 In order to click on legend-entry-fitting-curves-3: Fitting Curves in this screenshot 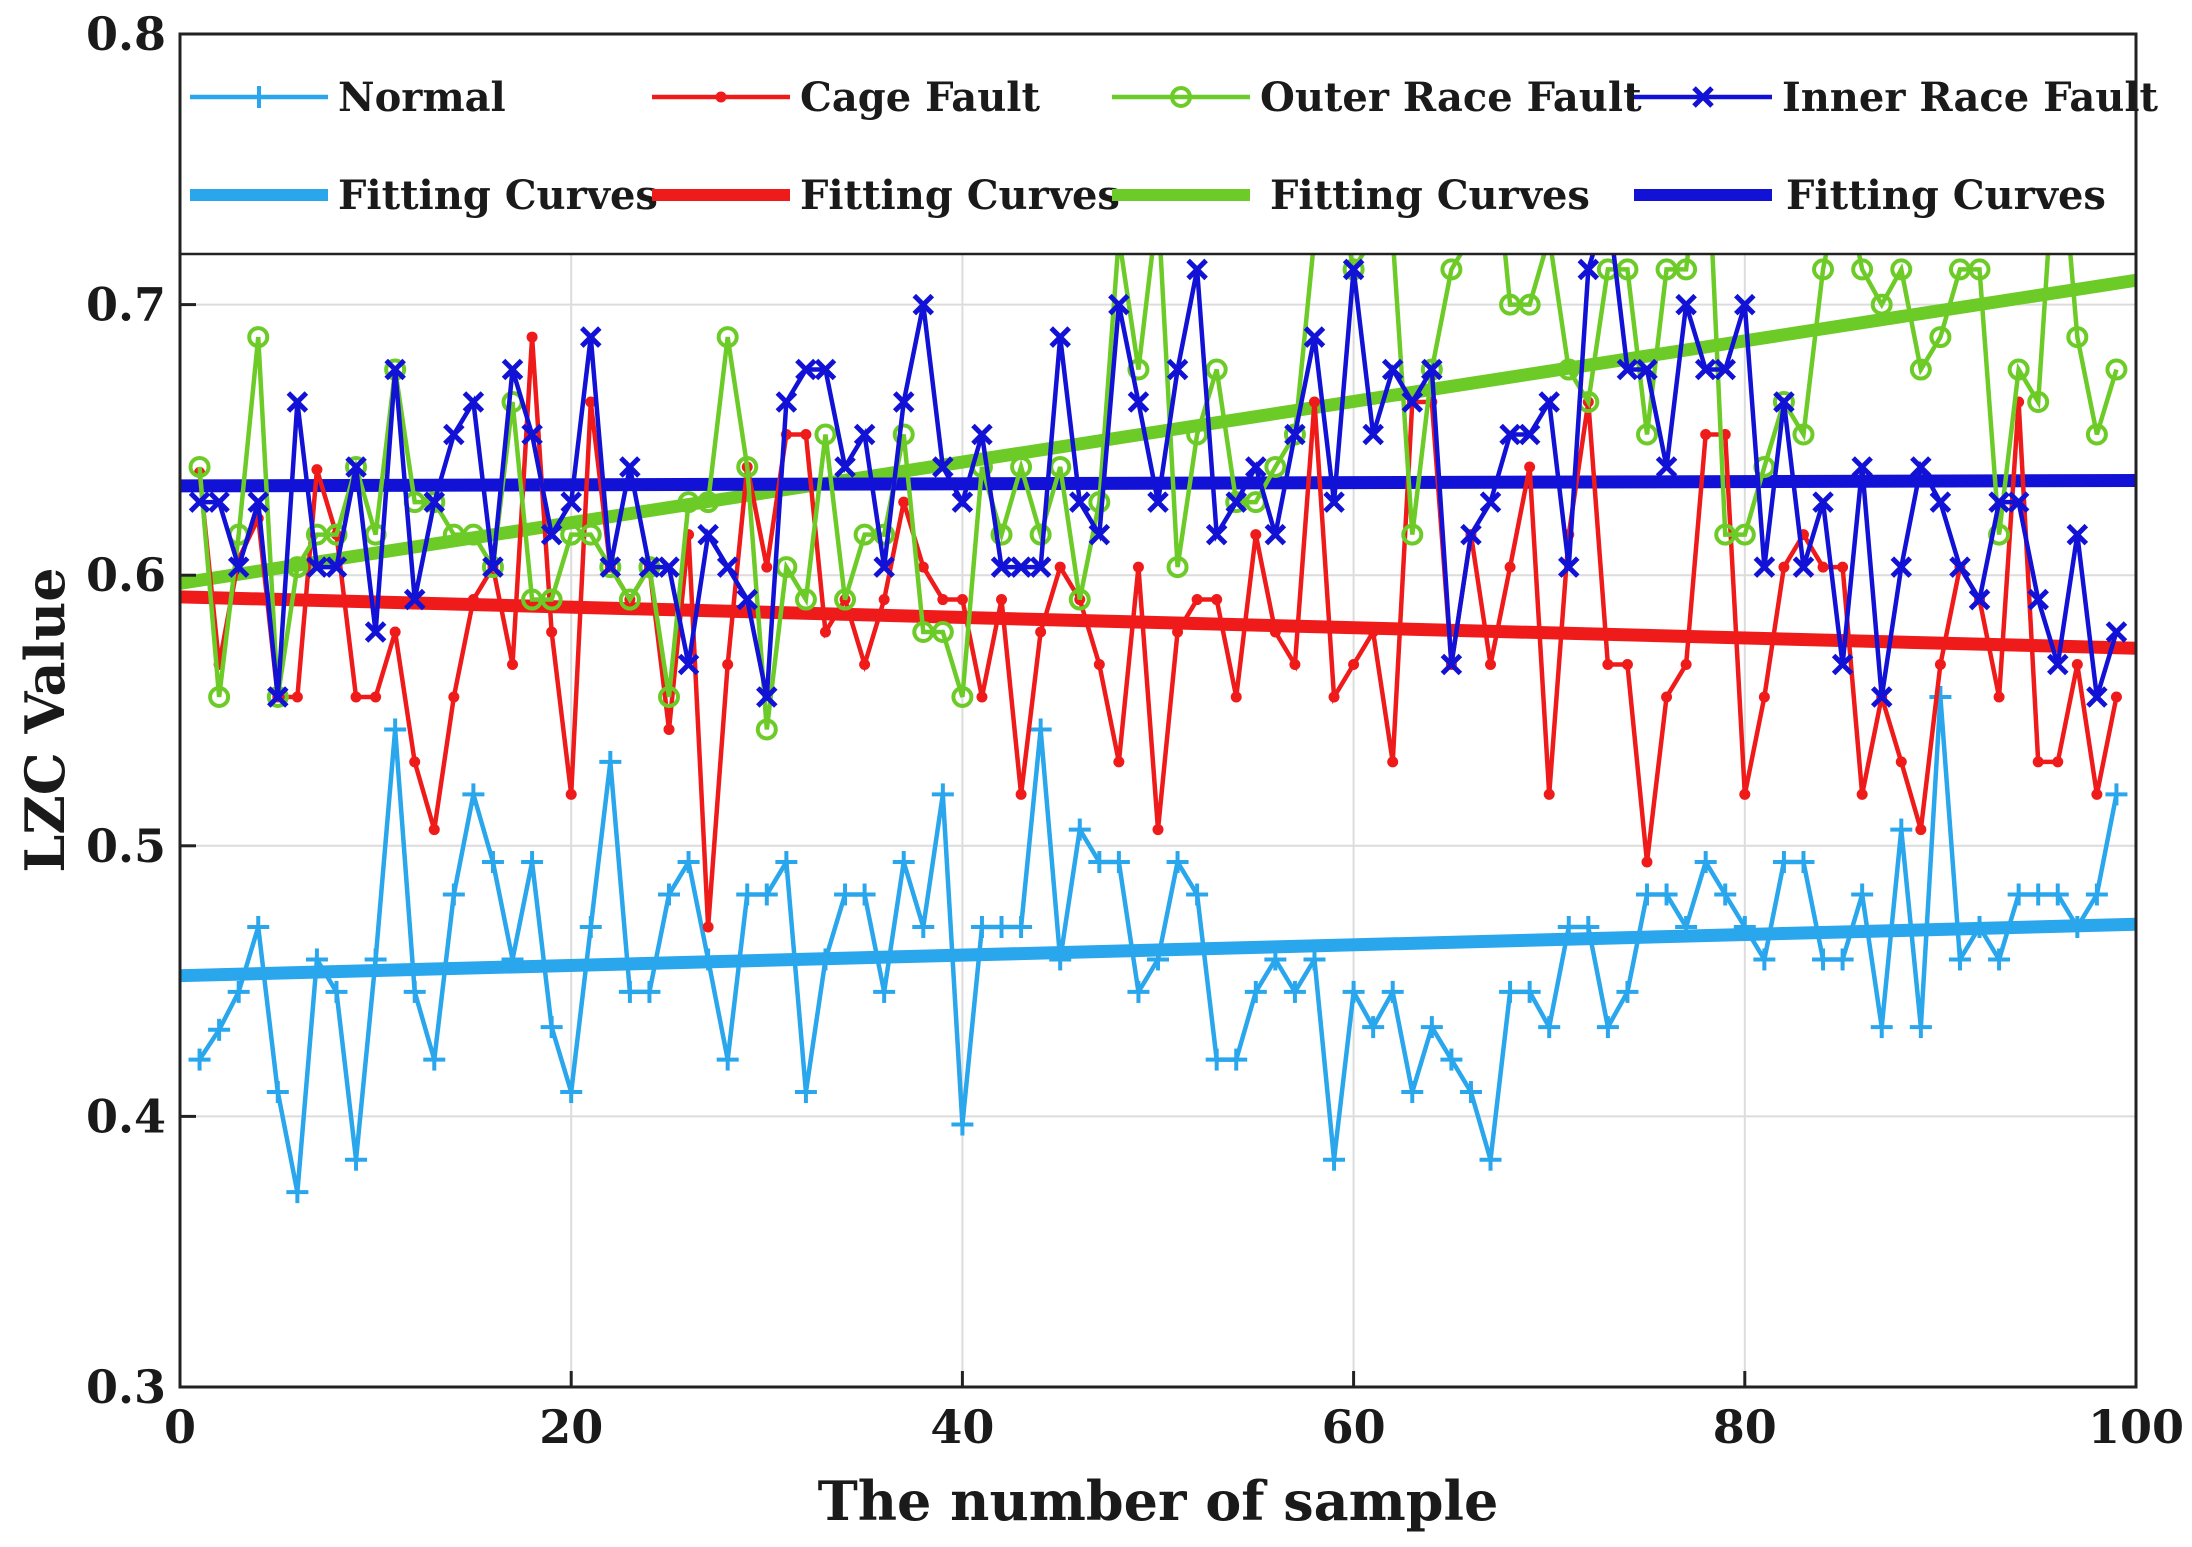, I will do `click(1351, 195)`.